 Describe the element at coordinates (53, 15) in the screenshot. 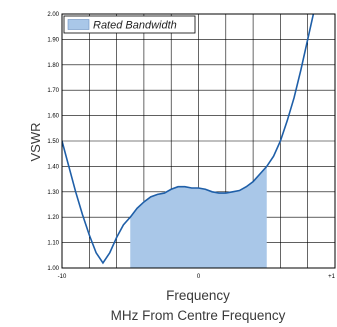

I see `y-tick-label: 2.00` at that location.